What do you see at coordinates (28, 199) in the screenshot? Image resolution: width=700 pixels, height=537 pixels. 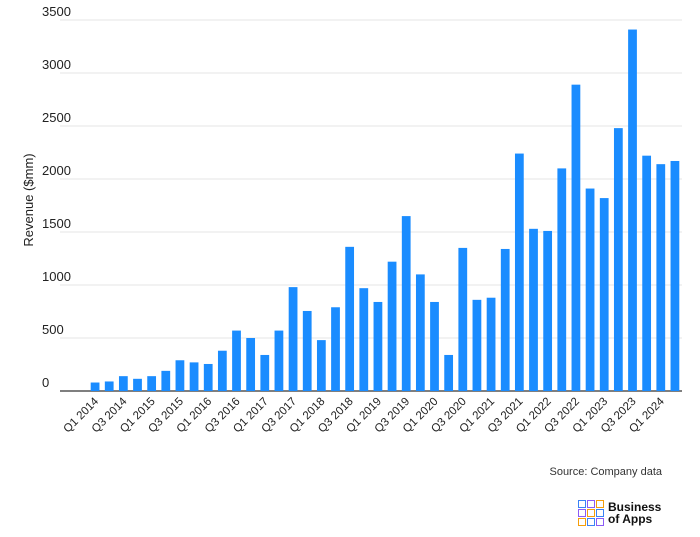 I see `y-axis-label: Revenue ($mm)` at bounding box center [28, 199].